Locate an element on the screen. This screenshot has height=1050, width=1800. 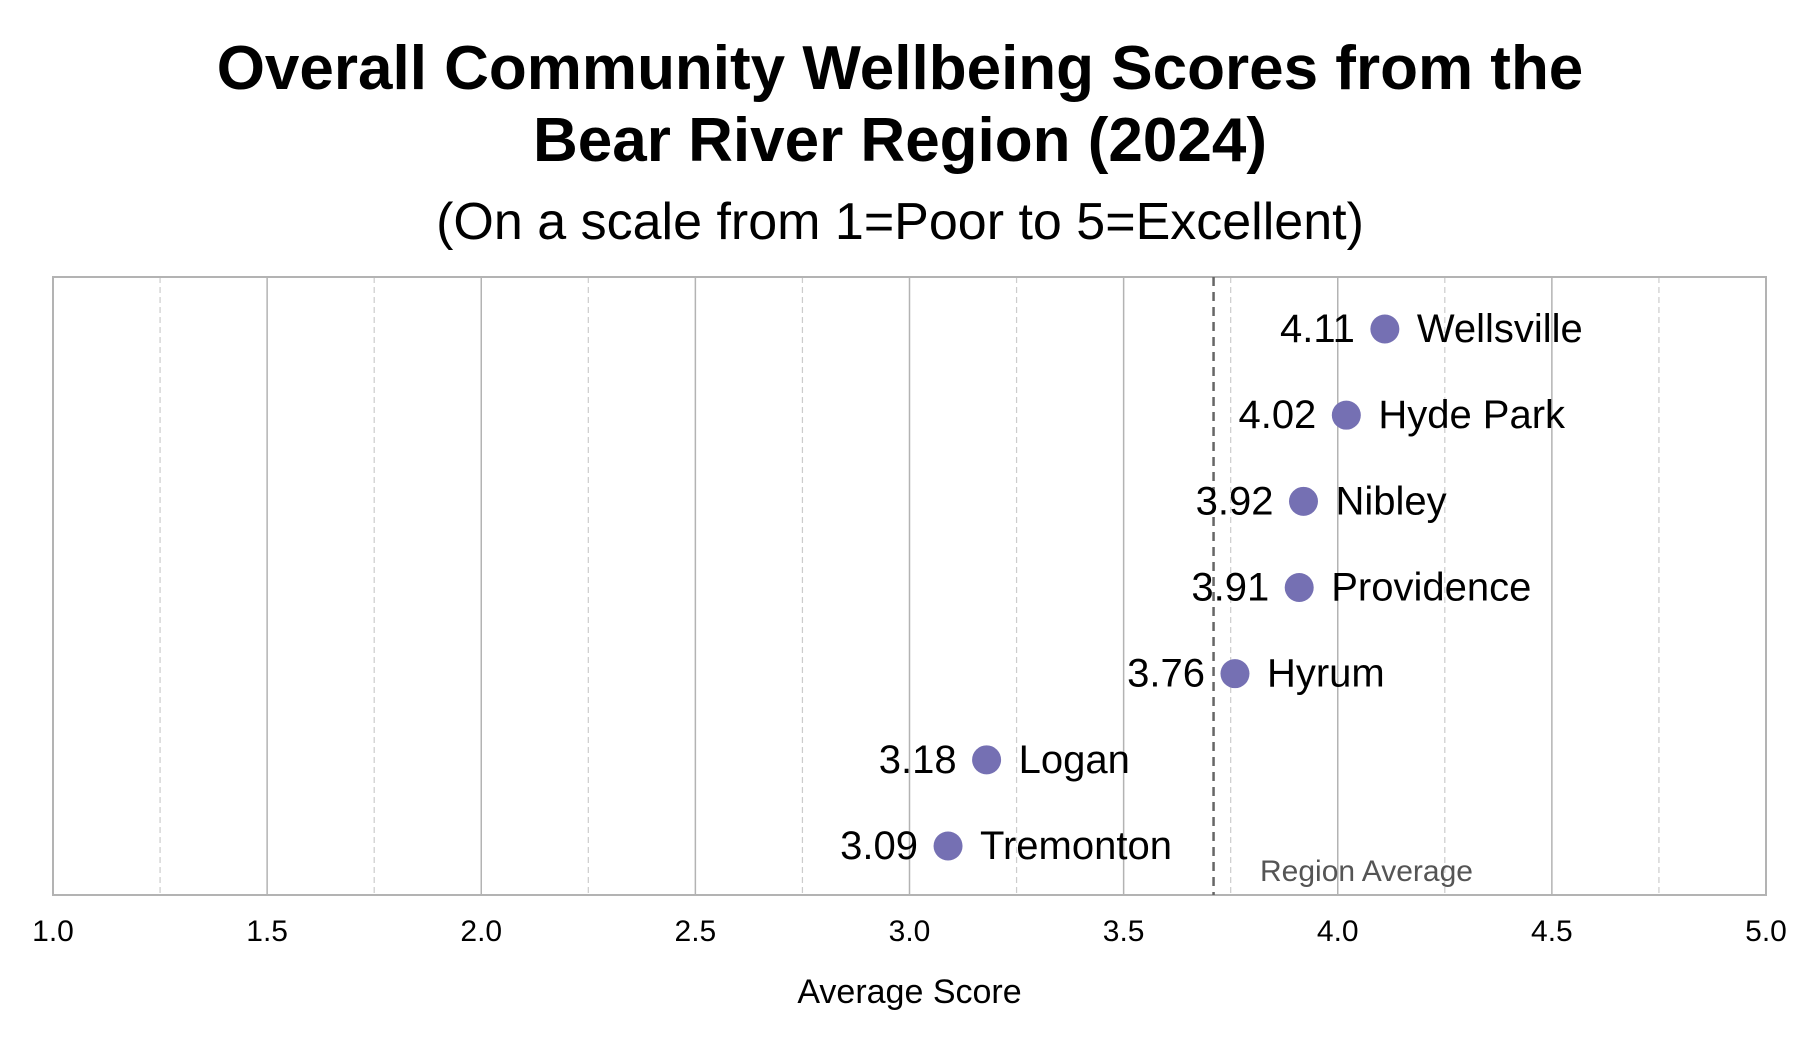
x-tick-label: 5.0 is located at coordinates (1766, 931).